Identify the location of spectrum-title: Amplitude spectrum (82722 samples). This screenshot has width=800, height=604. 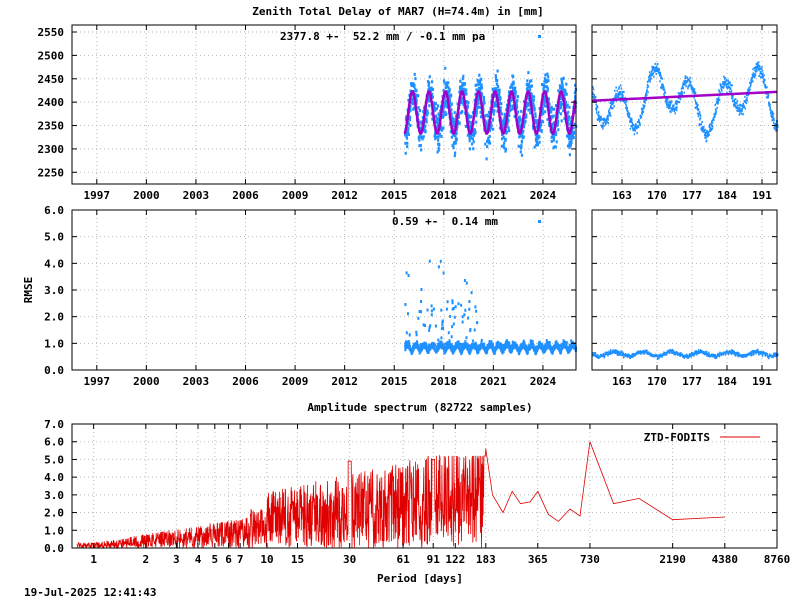
(419, 407).